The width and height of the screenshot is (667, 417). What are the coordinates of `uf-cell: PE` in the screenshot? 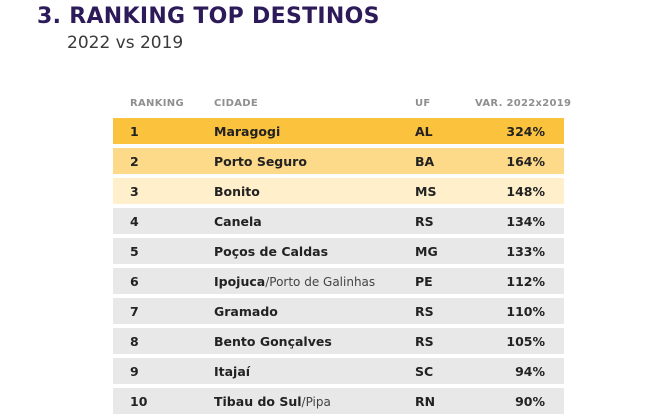 It's located at (424, 281).